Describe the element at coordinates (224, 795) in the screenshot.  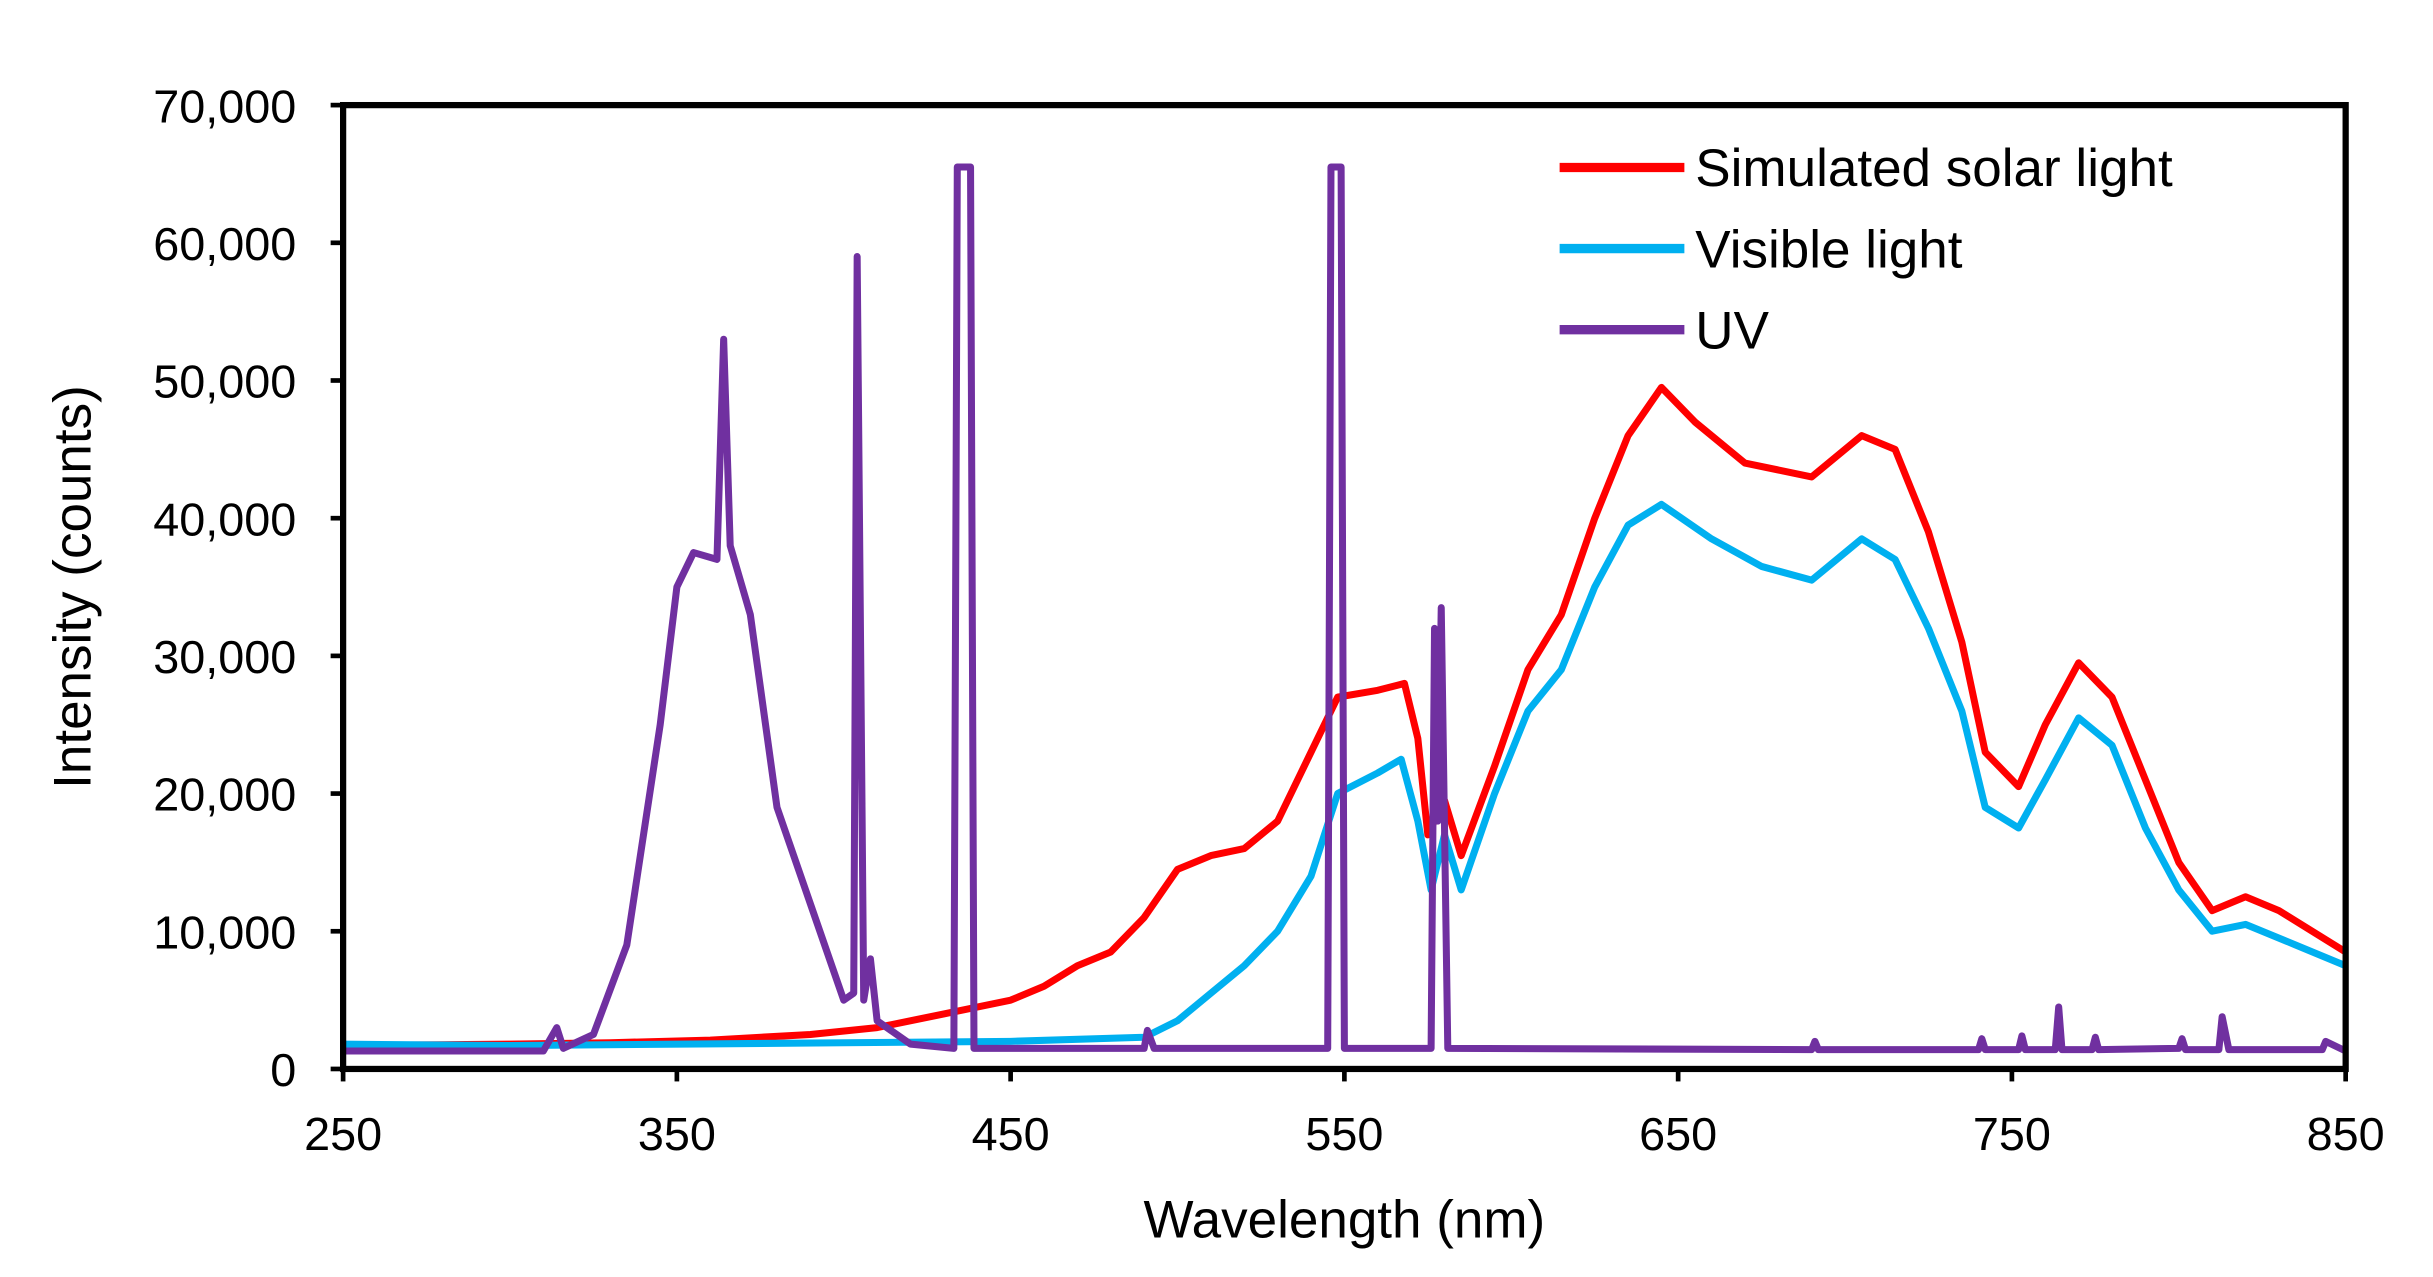
I see `y-tick-label: 20,000` at that location.